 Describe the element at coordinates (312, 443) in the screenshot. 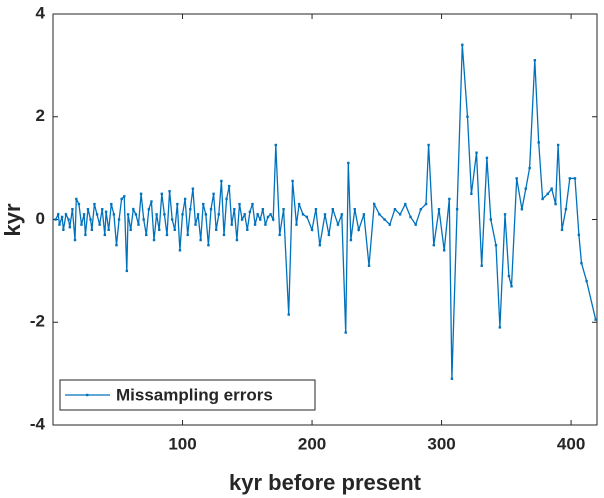

I see `x-tick-label: 200` at that location.